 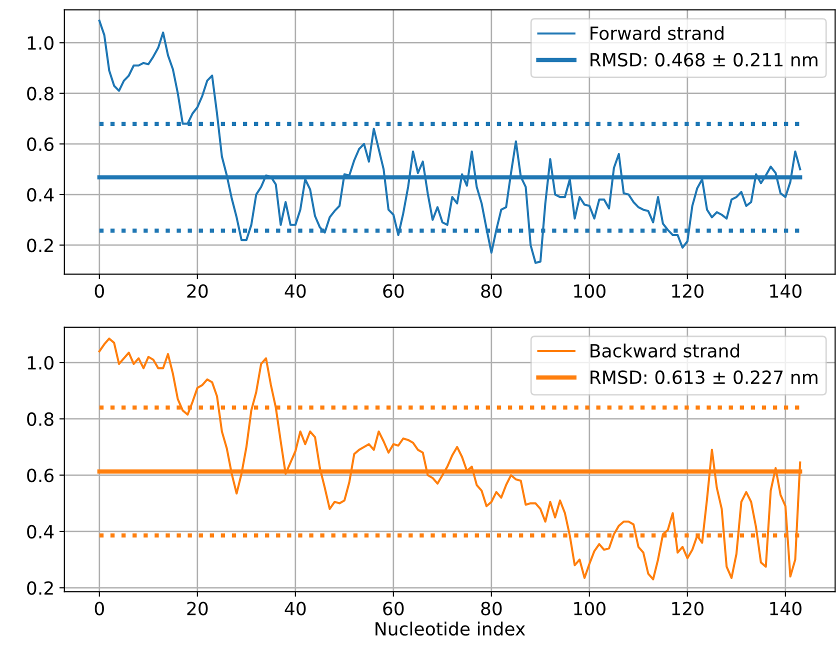 I want to click on legend-label: Forward strand, so click(x=657, y=33).